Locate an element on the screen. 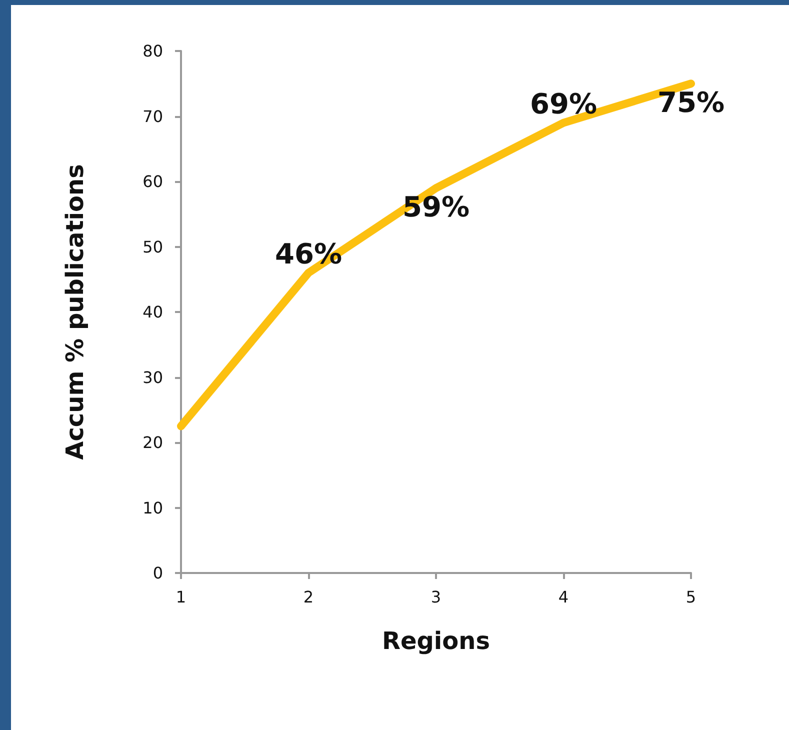 The height and width of the screenshot is (730, 789). y-tick-label: 70 is located at coordinates (152, 116).